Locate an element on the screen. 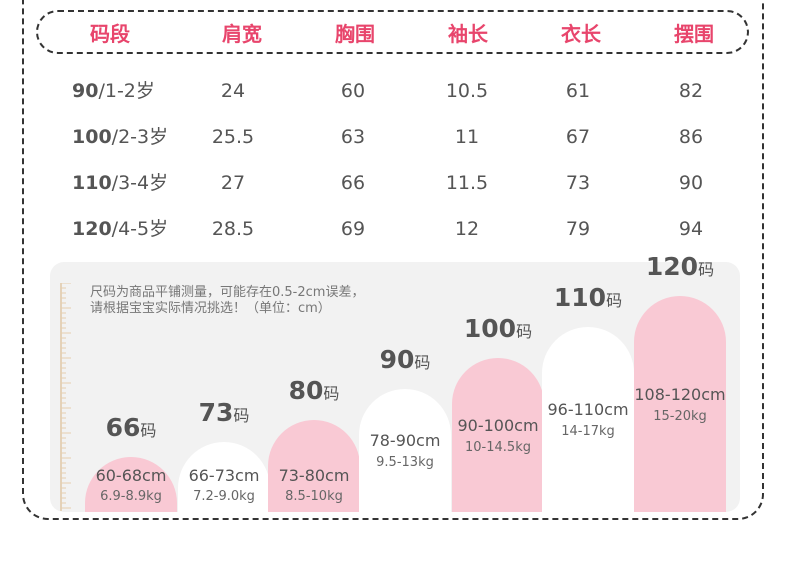 This screenshot has width=790, height=563. bar-size-label: 100码 is located at coordinates (498, 328).